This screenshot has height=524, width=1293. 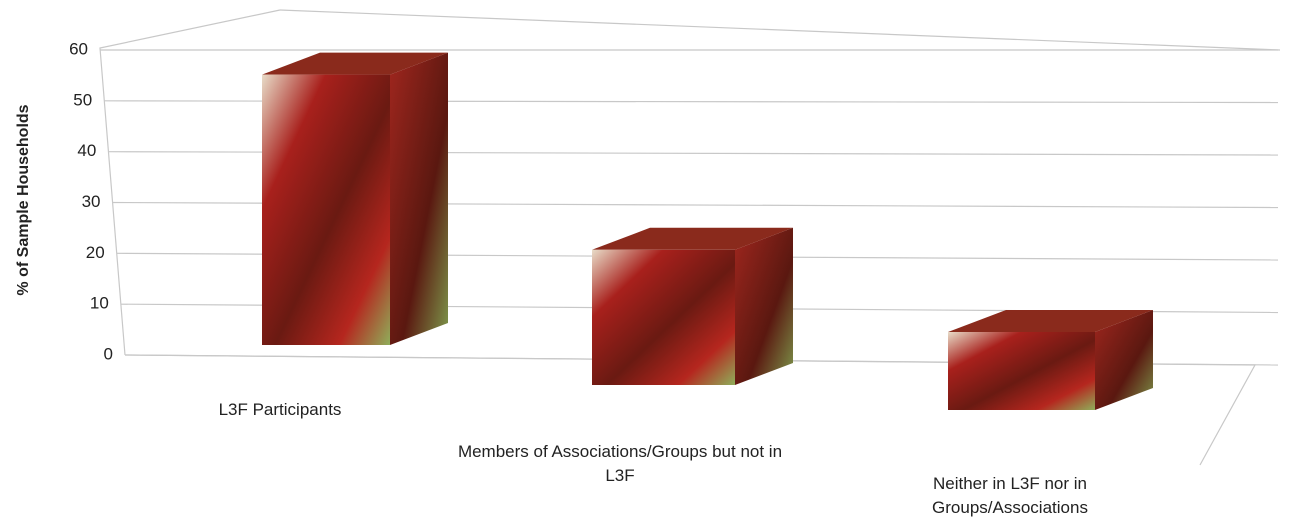 What do you see at coordinates (78, 48) in the screenshot?
I see `y-tick-label: 60` at bounding box center [78, 48].